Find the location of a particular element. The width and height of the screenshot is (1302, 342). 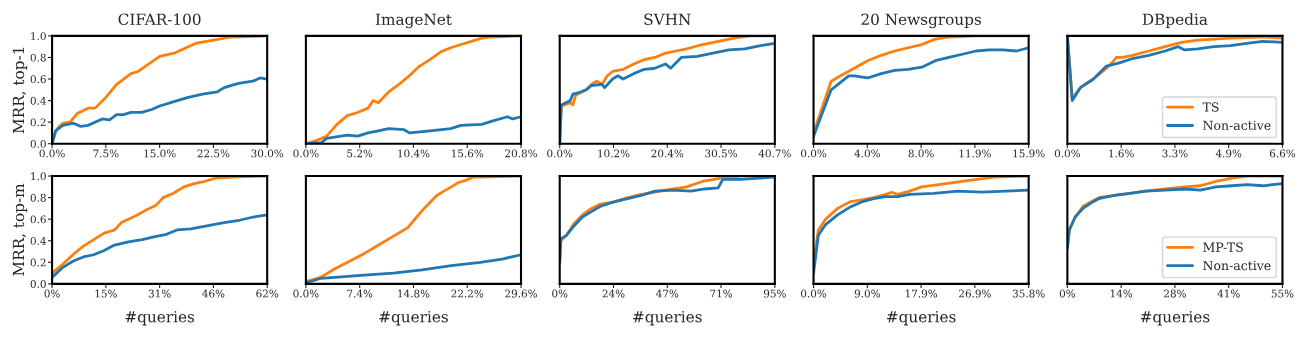

x-tick-label: 30.0% is located at coordinates (267, 153).